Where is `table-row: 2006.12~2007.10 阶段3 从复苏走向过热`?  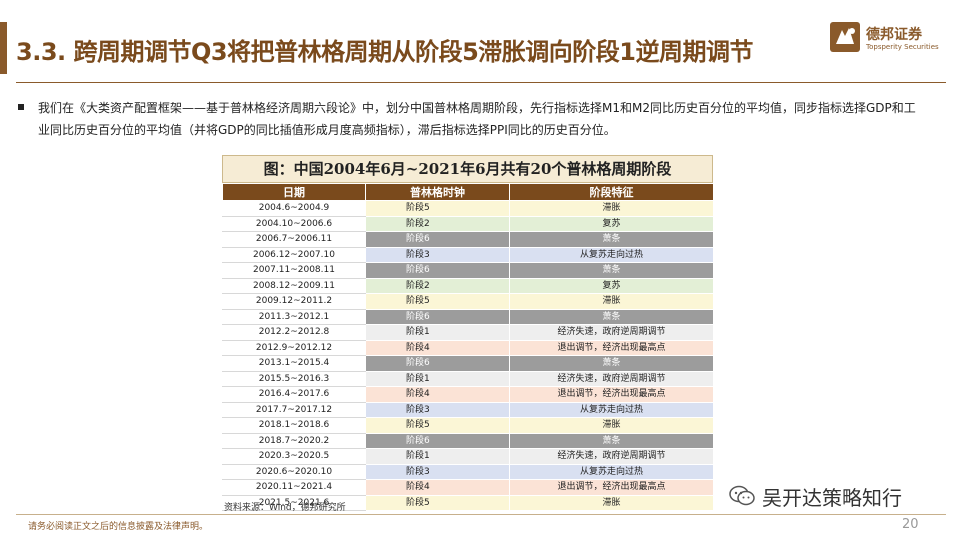 table-row: 2006.12~2007.10 阶段3 从复苏走向过热 is located at coordinates (468, 254).